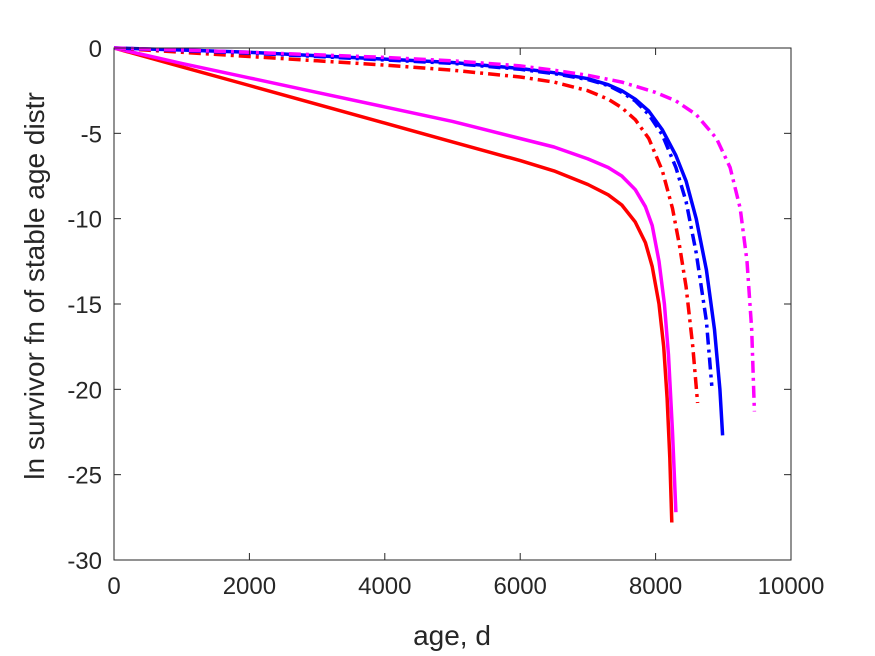 The image size is (875, 656). I want to click on y-tick-label: -10, so click(84, 220).